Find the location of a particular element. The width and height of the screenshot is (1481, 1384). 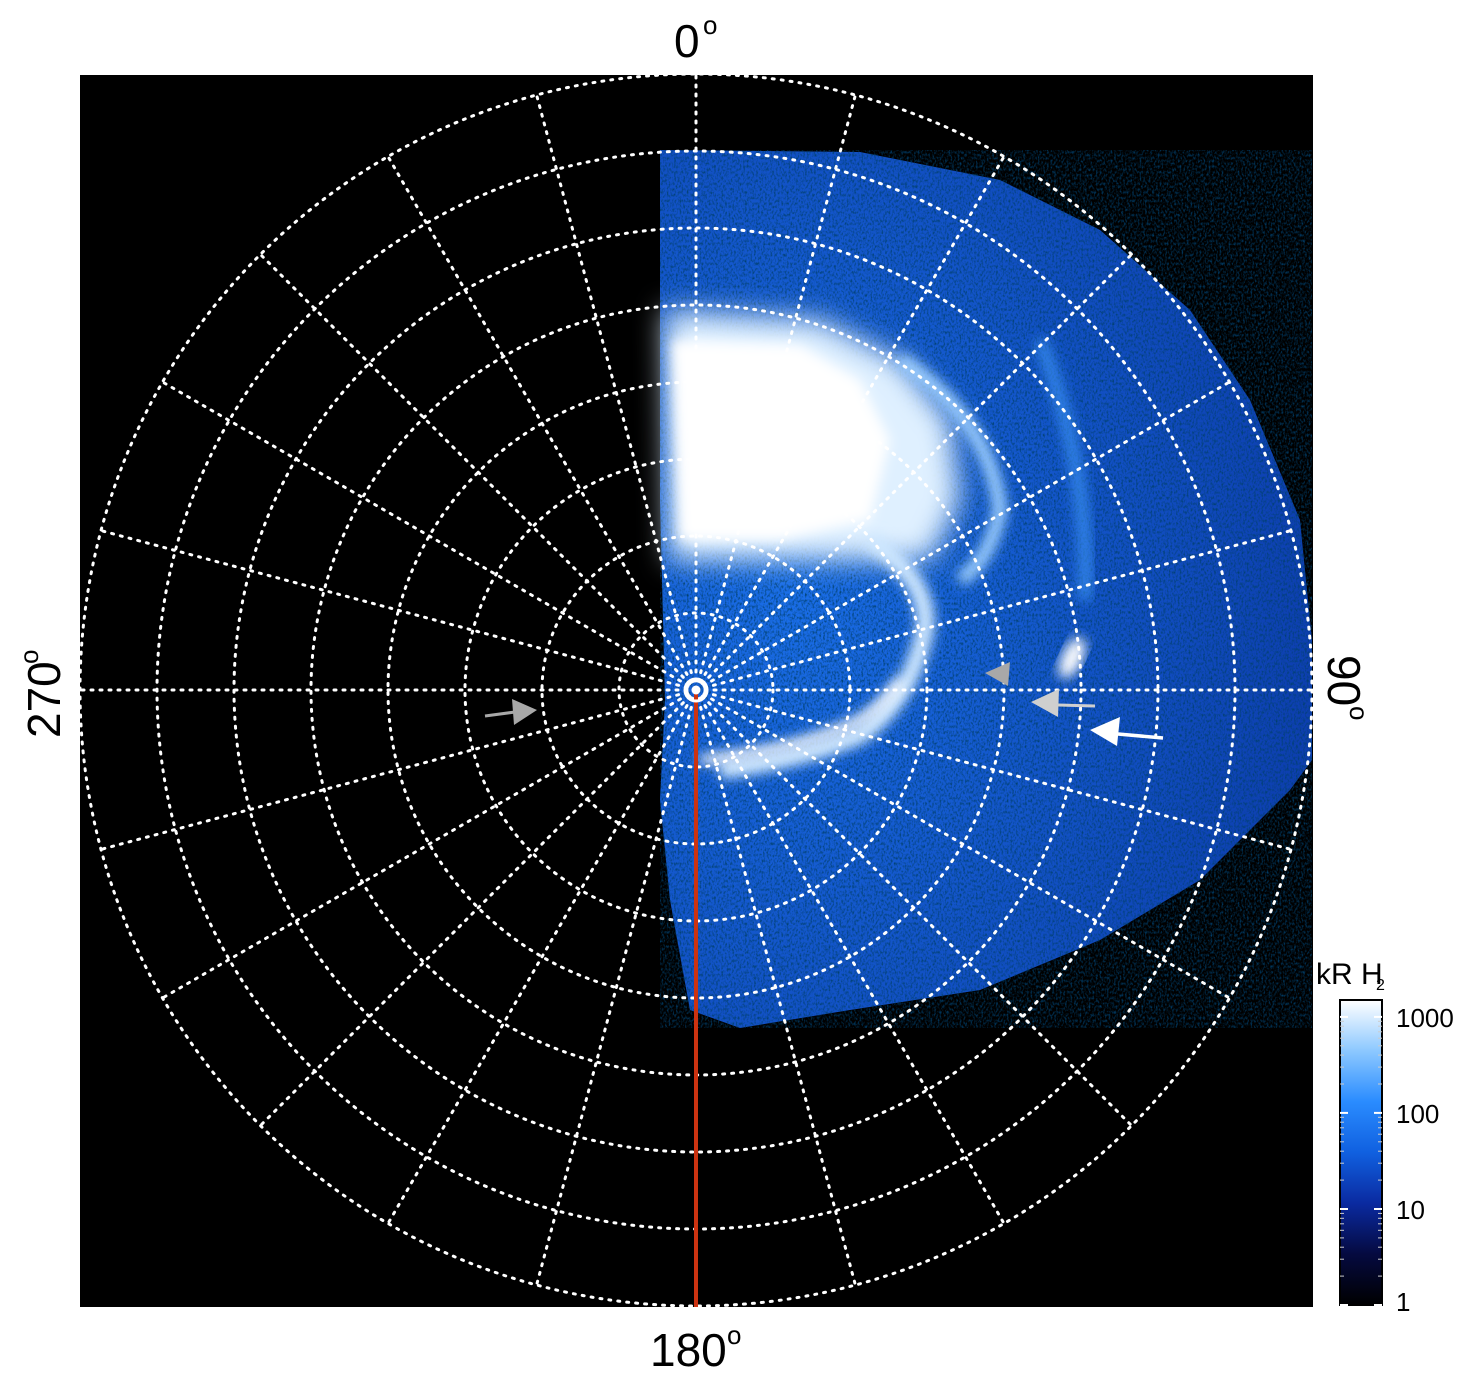

colorbar-bar is located at coordinates (1361, 1152).